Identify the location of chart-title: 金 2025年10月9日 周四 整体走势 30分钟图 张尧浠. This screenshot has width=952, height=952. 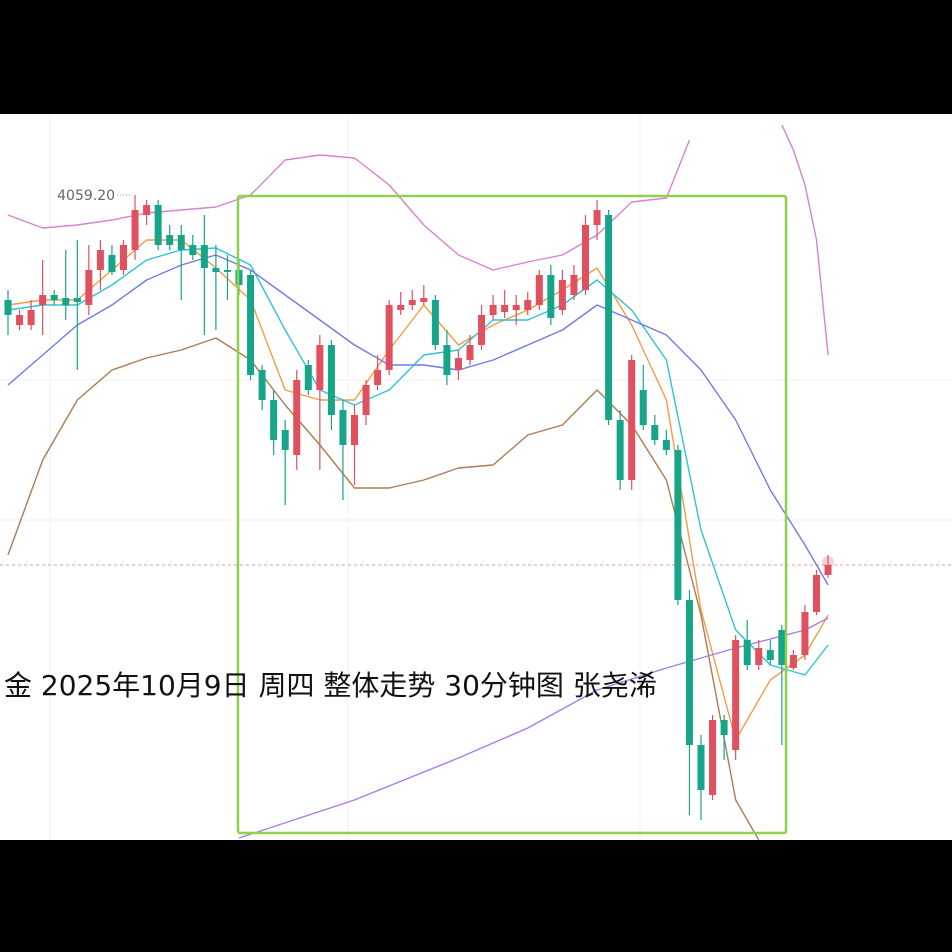
(330, 685).